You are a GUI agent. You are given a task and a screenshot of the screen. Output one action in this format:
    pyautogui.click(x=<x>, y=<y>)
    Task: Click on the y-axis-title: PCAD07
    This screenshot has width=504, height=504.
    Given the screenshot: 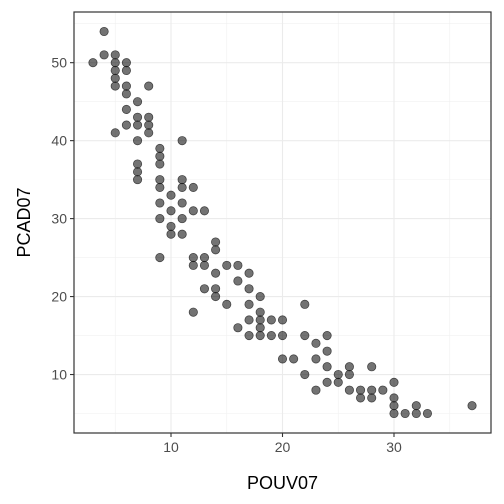 What is the action you would take?
    pyautogui.click(x=24, y=222)
    